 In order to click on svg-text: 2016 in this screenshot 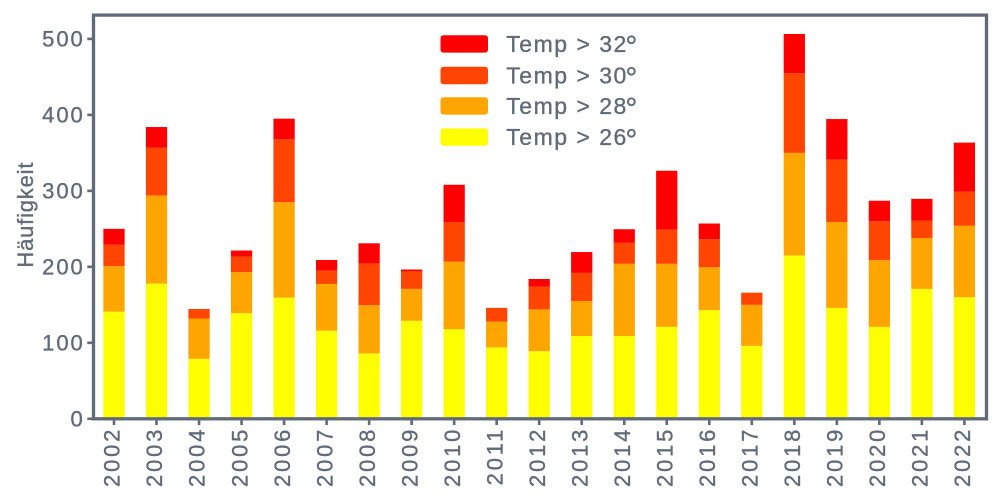, I will do `click(707, 457)`.